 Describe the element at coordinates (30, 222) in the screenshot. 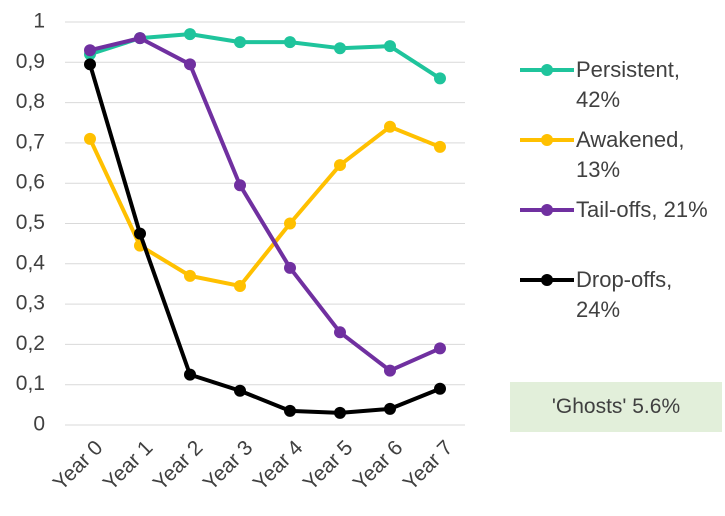

I see `y-tick-label: 0,5` at that location.